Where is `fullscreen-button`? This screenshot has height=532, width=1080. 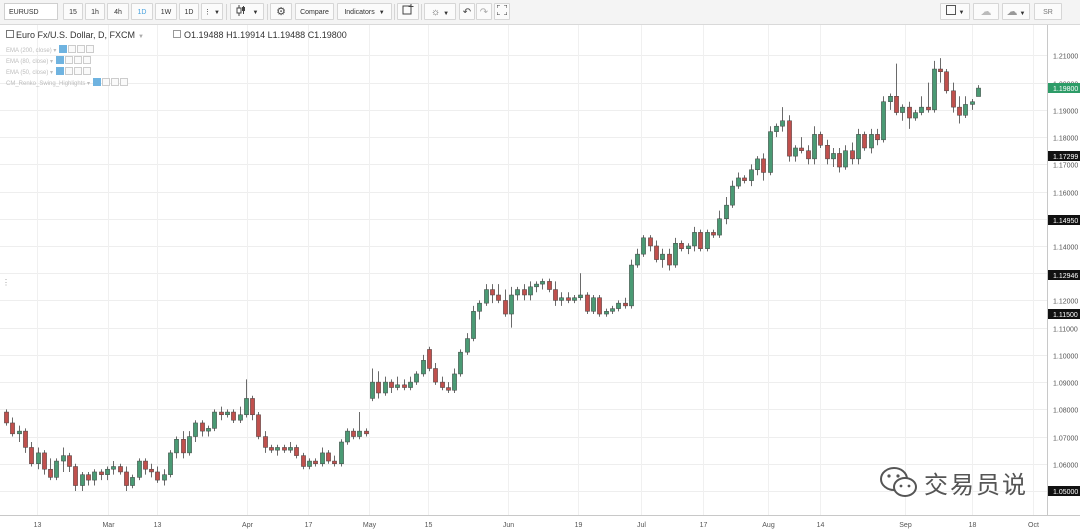 fullscreen-button is located at coordinates (502, 11).